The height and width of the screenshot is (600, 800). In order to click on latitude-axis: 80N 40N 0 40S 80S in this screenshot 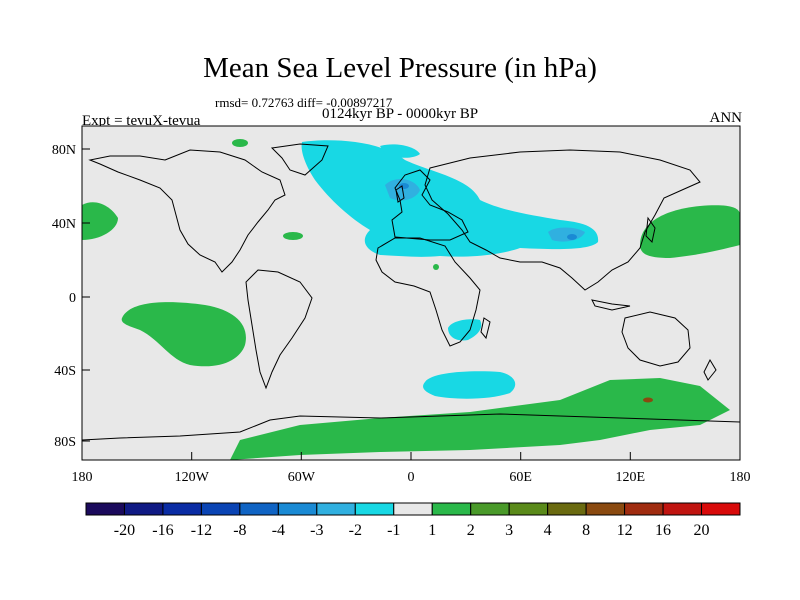, I will do `click(71, 296)`.